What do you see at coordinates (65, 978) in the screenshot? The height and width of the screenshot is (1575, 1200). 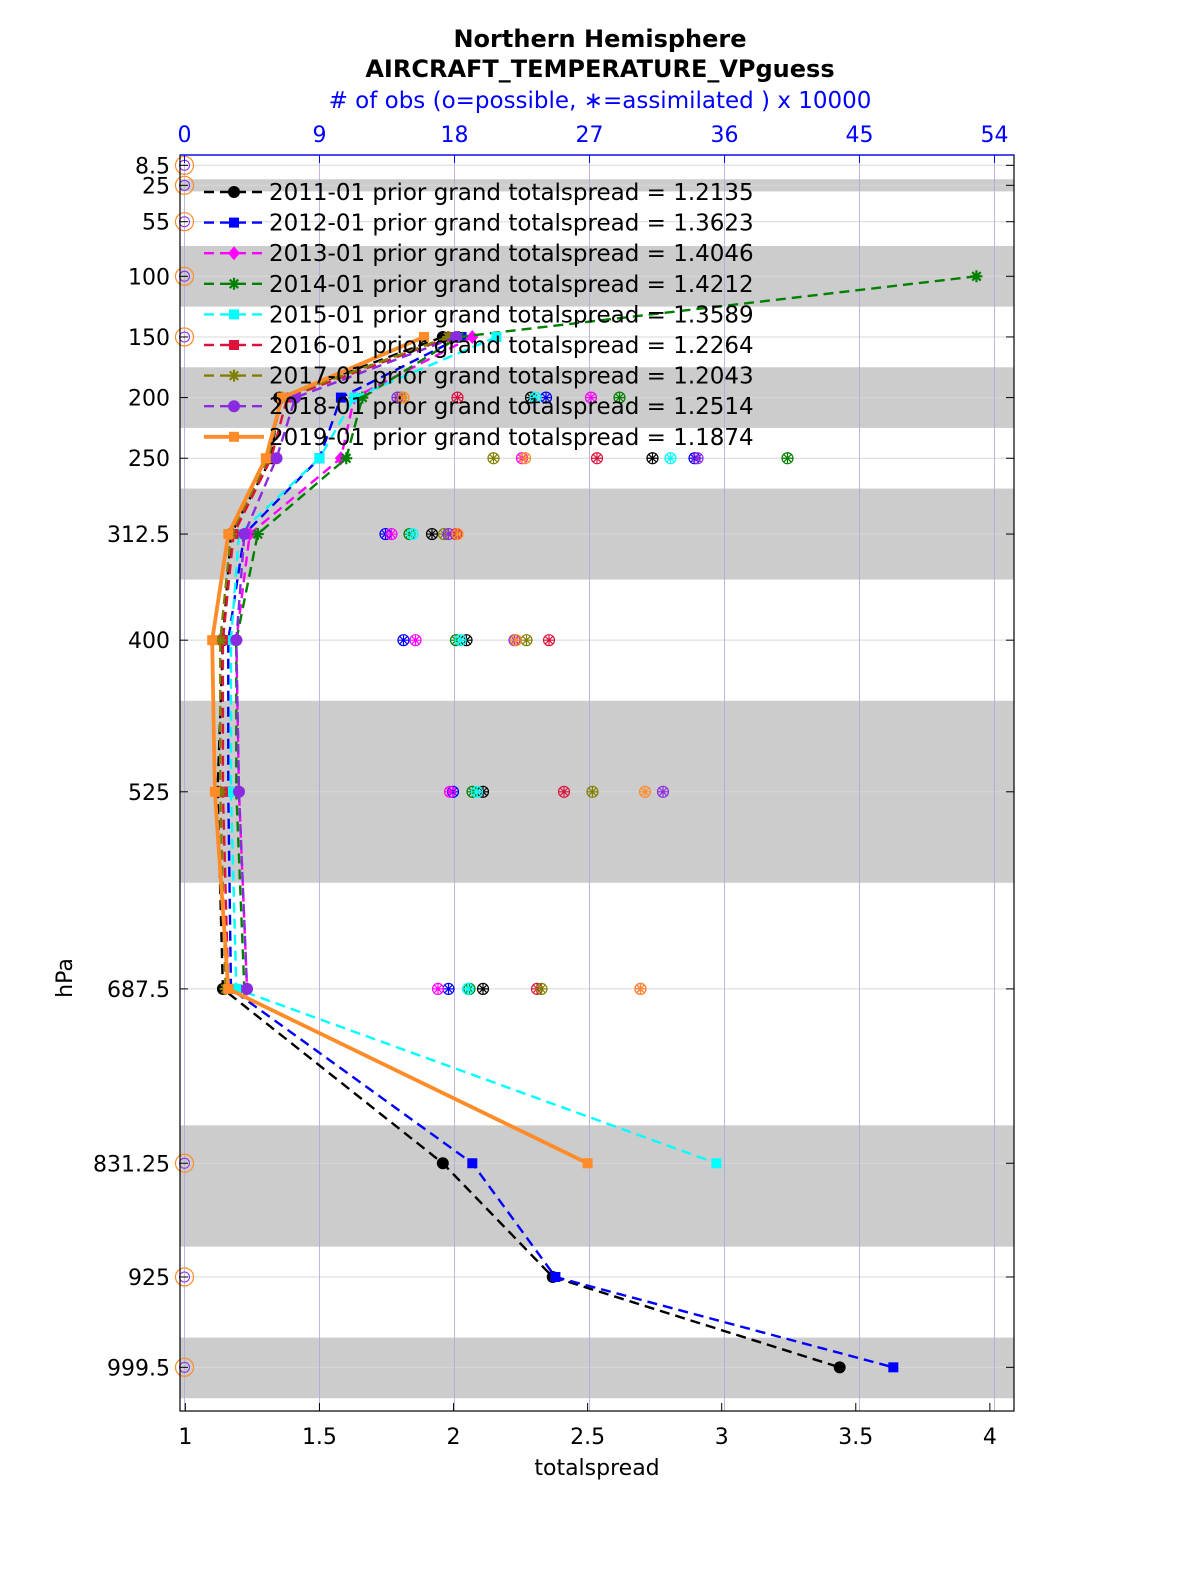 I see `y-axis-label: hPa` at bounding box center [65, 978].